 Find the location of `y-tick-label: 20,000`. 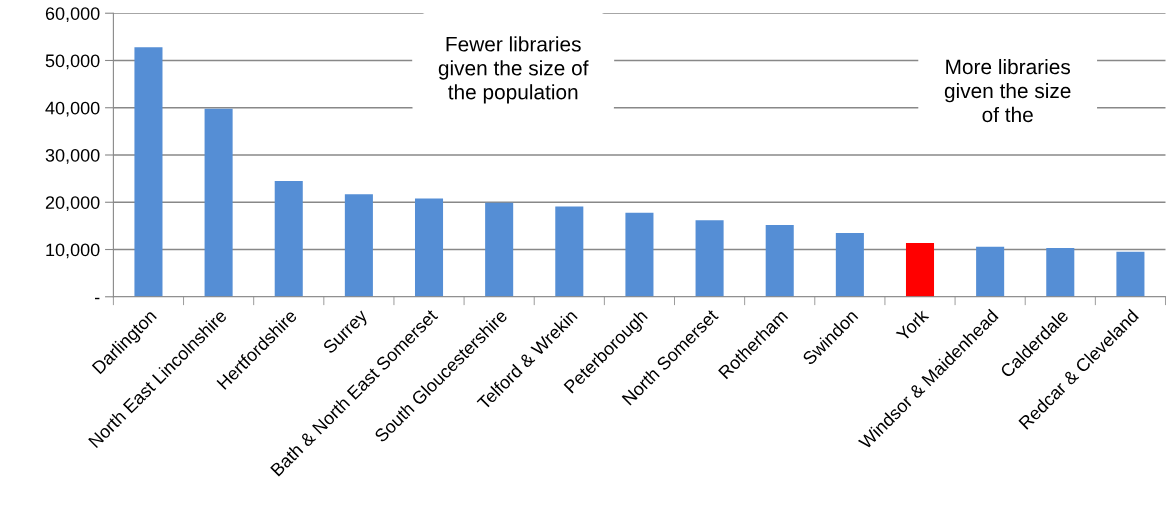

y-tick-label: 20,000 is located at coordinates (72, 204).